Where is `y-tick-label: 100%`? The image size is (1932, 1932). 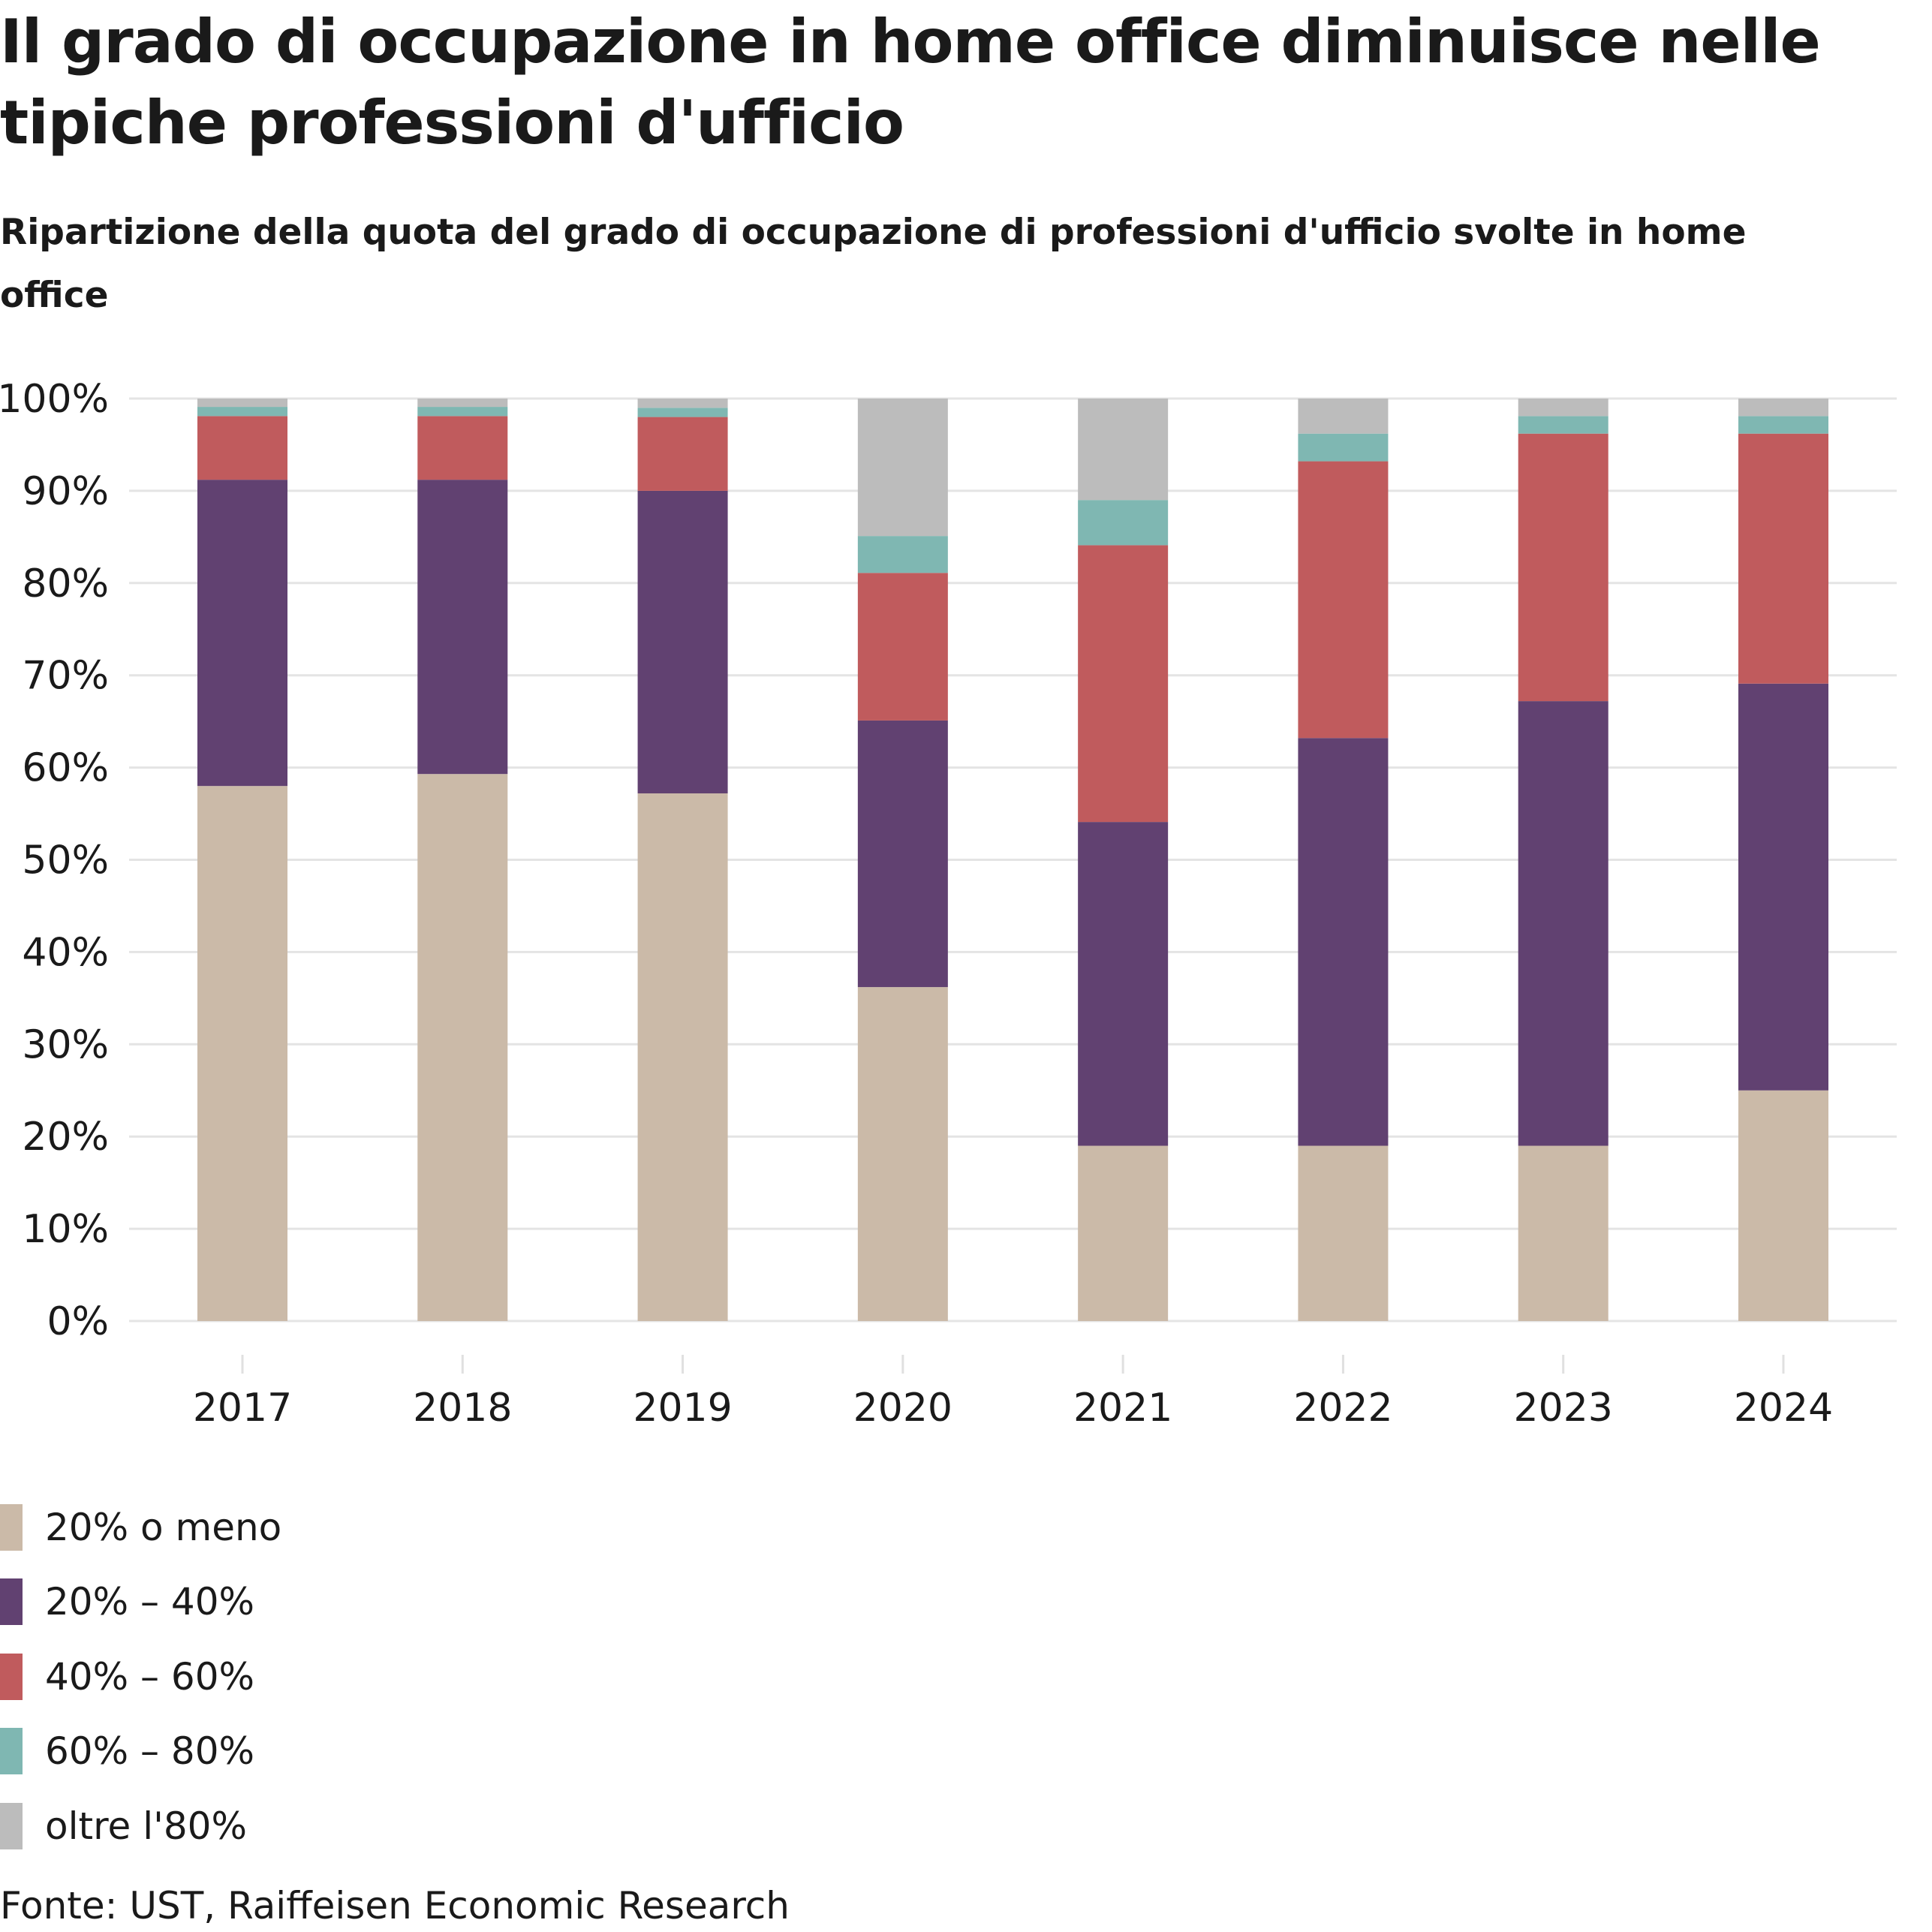 y-tick-label: 100% is located at coordinates (54, 399).